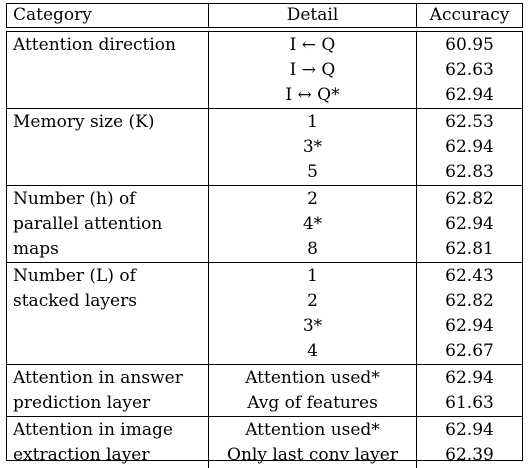 The image size is (528, 468). Describe the element at coordinates (469, 276) in the screenshot. I see `accuracy-cell: 62.43` at that location.